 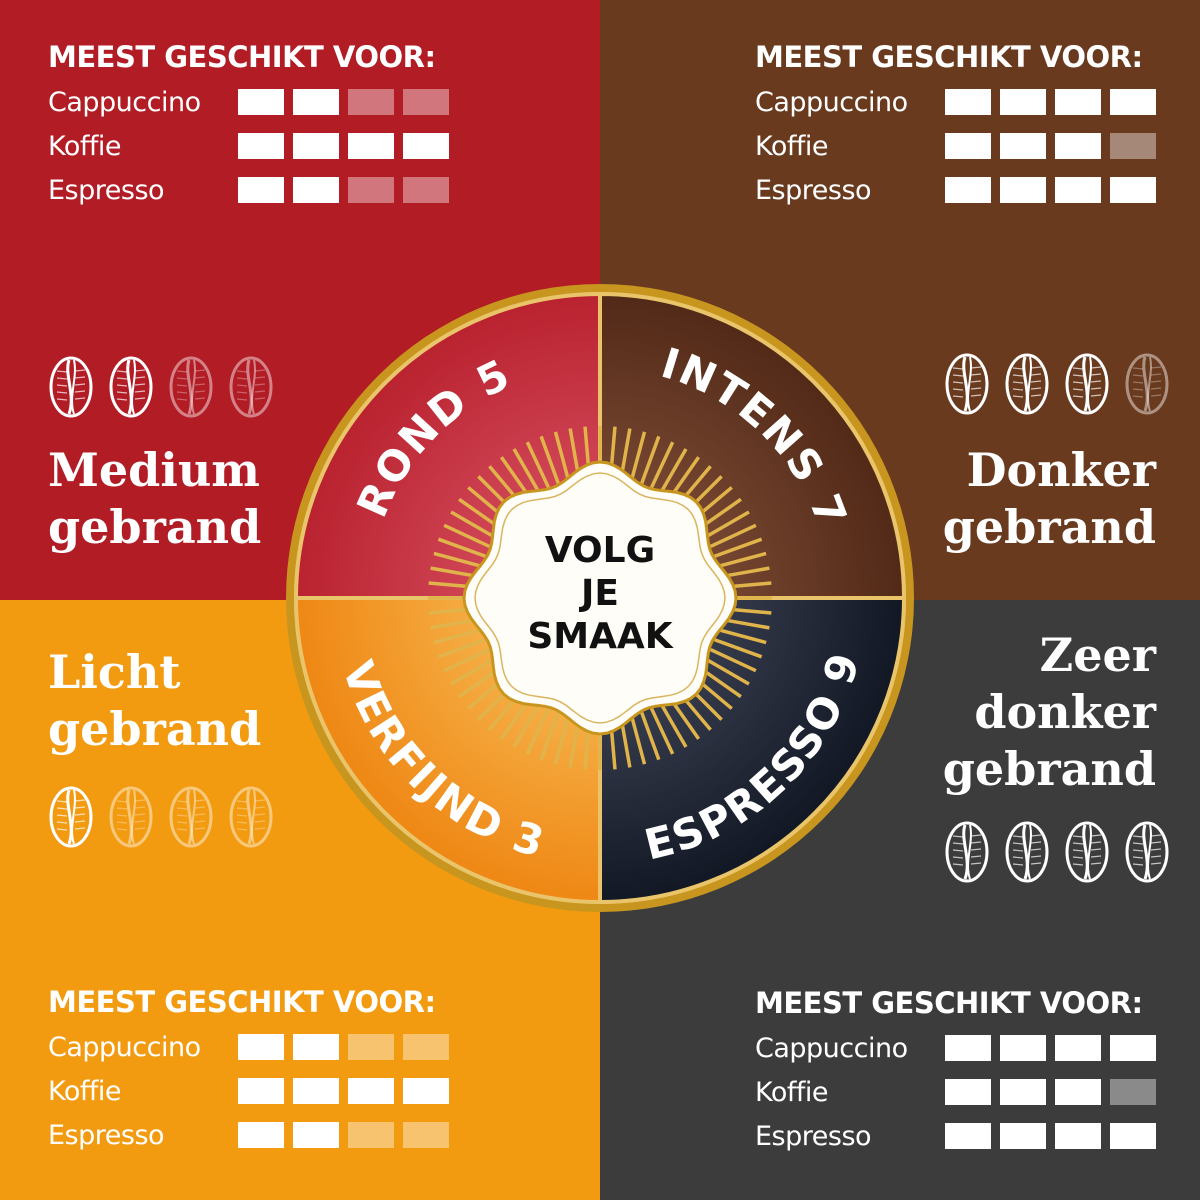 I want to click on suitability-header: MEEST GESCHIKT VOOR:, so click(x=242, y=57).